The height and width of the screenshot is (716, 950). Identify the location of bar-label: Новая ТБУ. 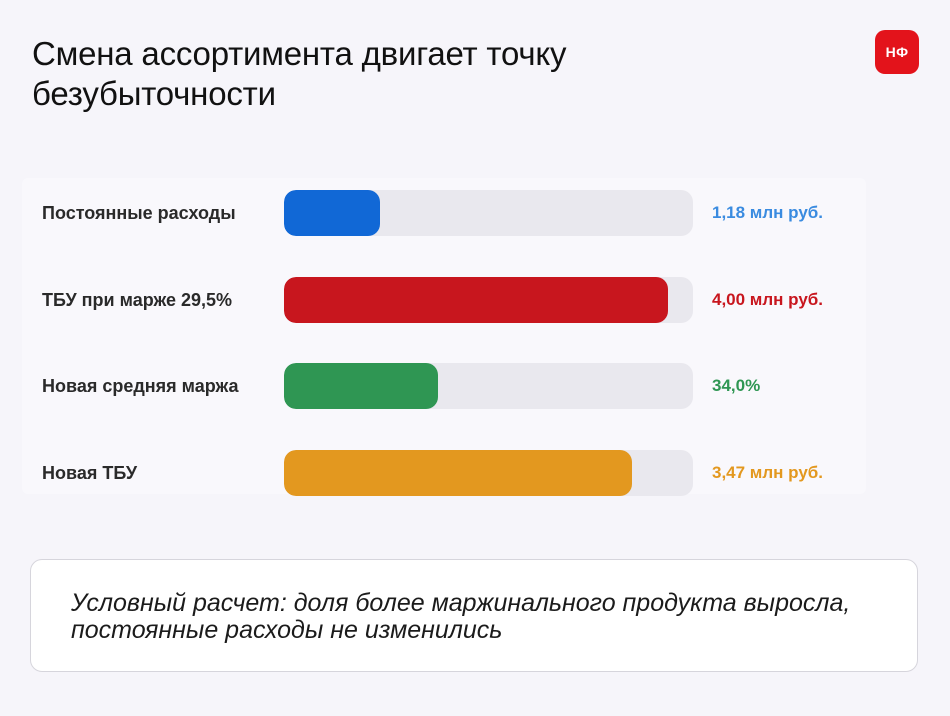
(90, 472).